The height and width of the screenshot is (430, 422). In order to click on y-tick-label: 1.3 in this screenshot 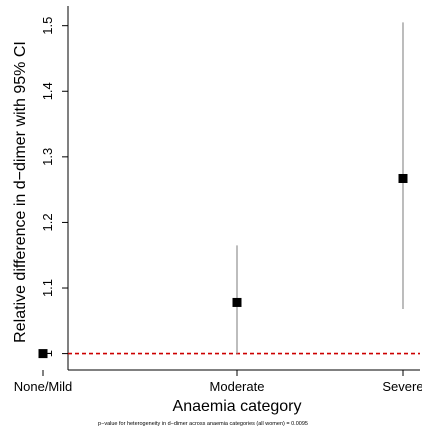, I will do `click(47, 157)`.